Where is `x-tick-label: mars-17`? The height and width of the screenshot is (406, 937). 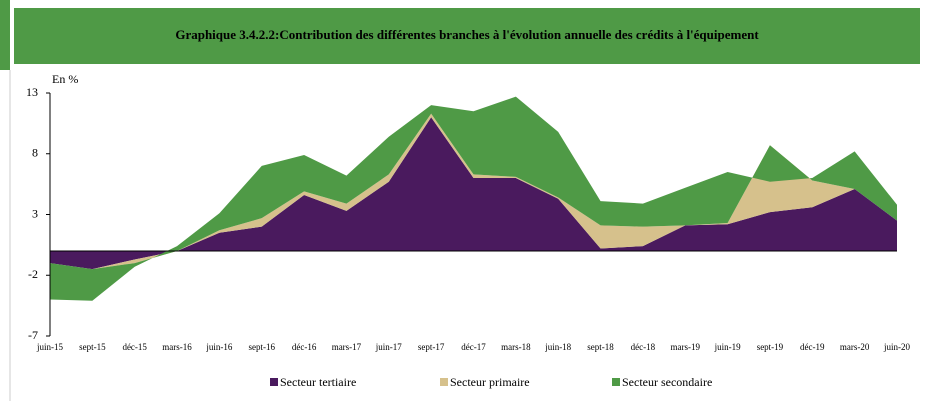
x-tick-label: mars-17 is located at coordinates (347, 347).